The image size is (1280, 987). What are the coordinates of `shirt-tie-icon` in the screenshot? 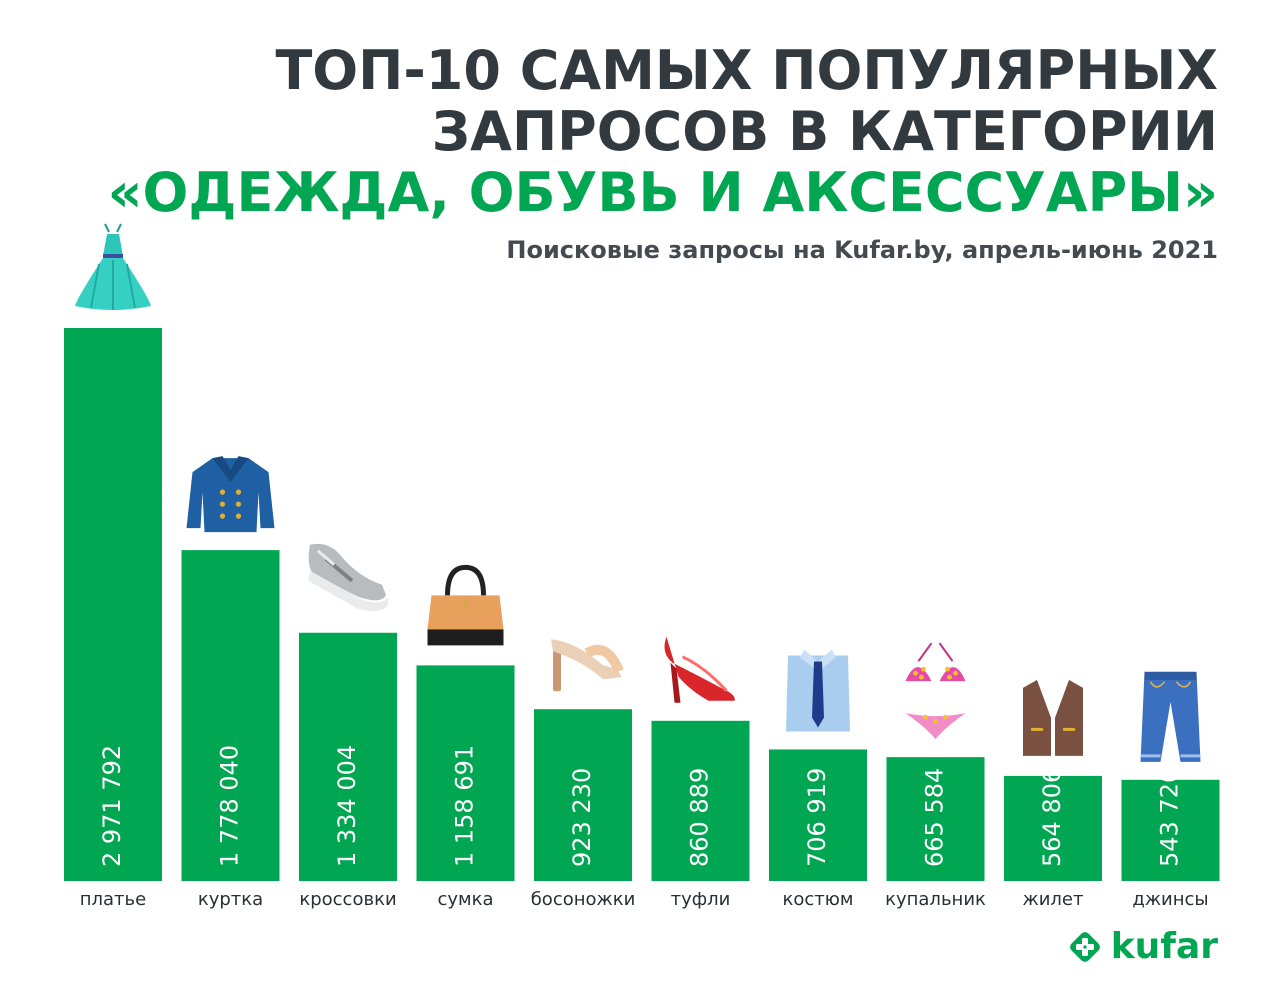 It's located at (818, 690).